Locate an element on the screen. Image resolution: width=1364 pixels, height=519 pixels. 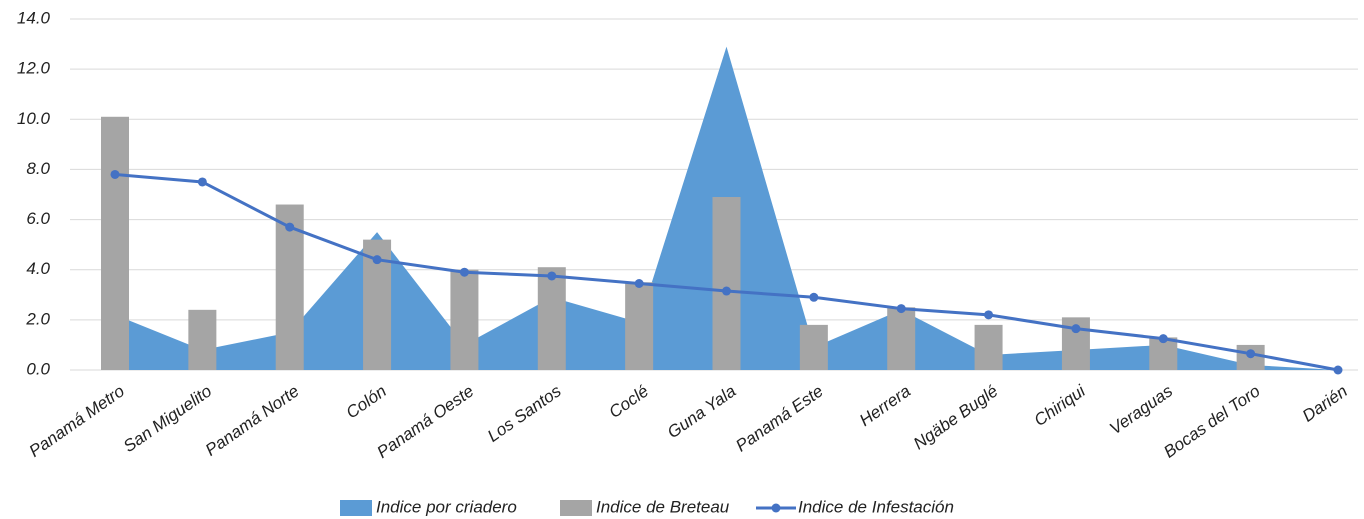
x-tick-label: Los Santos is located at coordinates (524, 413).